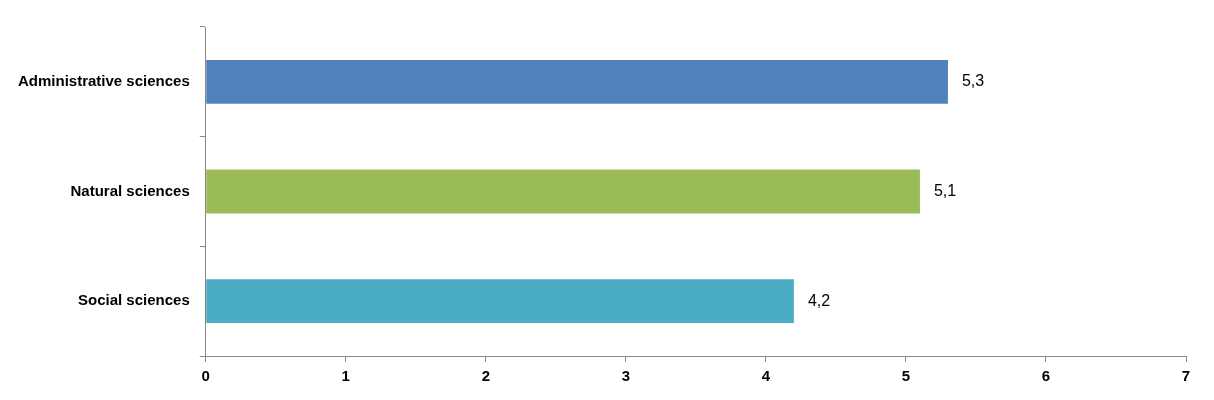  I want to click on y-tick-label: Administrative sciences, so click(104, 80).